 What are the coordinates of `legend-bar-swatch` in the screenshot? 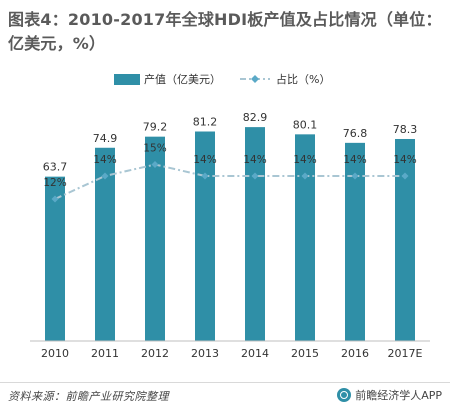 It's located at (127, 79).